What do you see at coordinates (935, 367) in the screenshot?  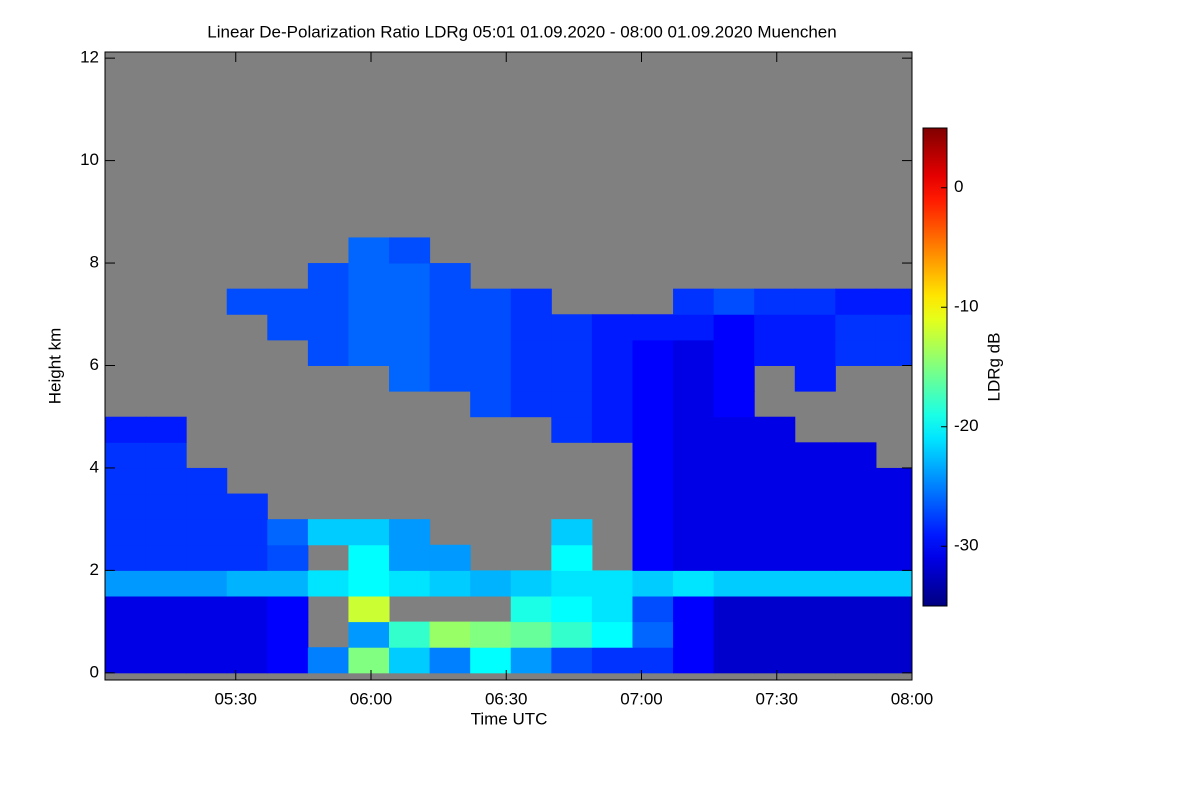 I see `colorbar` at bounding box center [935, 367].